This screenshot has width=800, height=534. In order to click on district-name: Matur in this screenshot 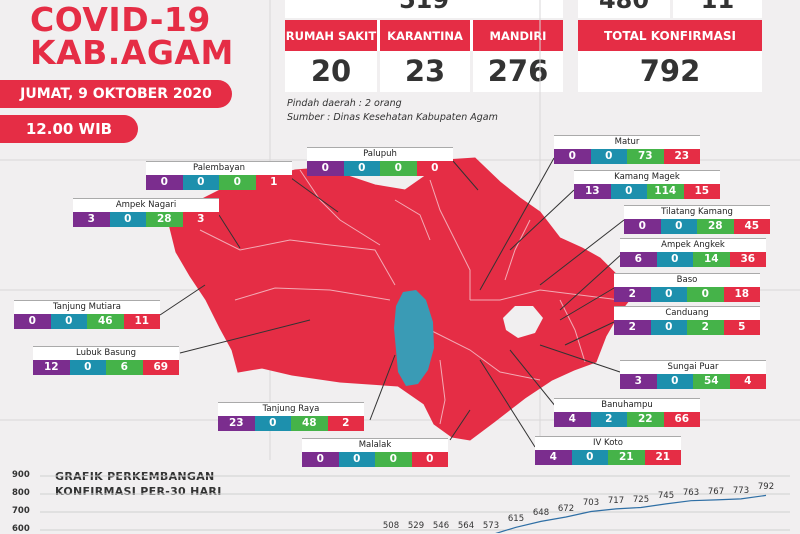, I will do `click(627, 142)`.